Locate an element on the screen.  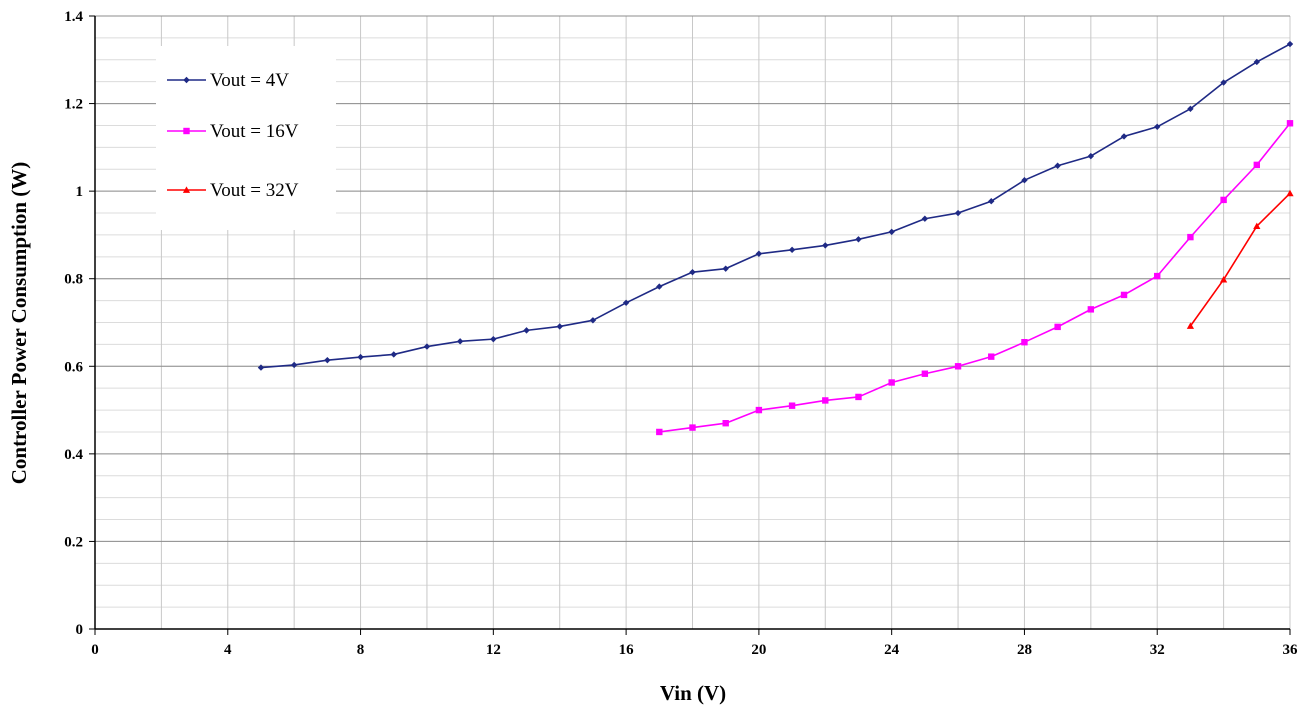
legend-box is located at coordinates (246, 138).